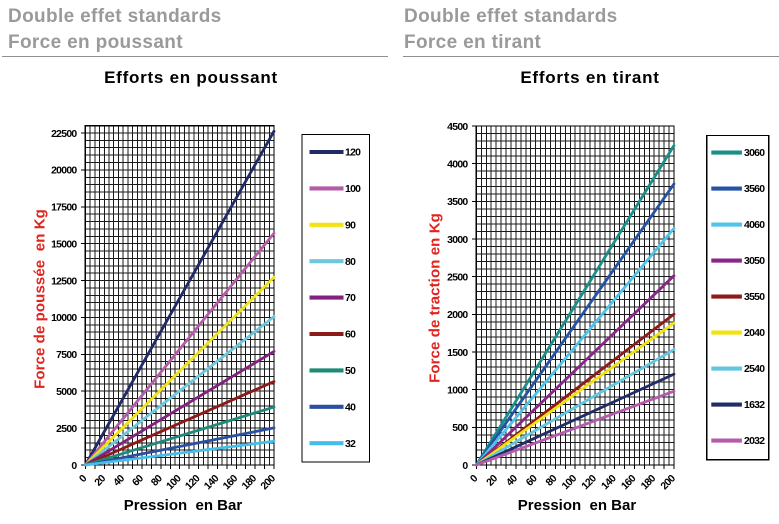 The image size is (779, 524). Describe the element at coordinates (754, 297) in the screenshot. I see `svg-text: 3550` at that location.